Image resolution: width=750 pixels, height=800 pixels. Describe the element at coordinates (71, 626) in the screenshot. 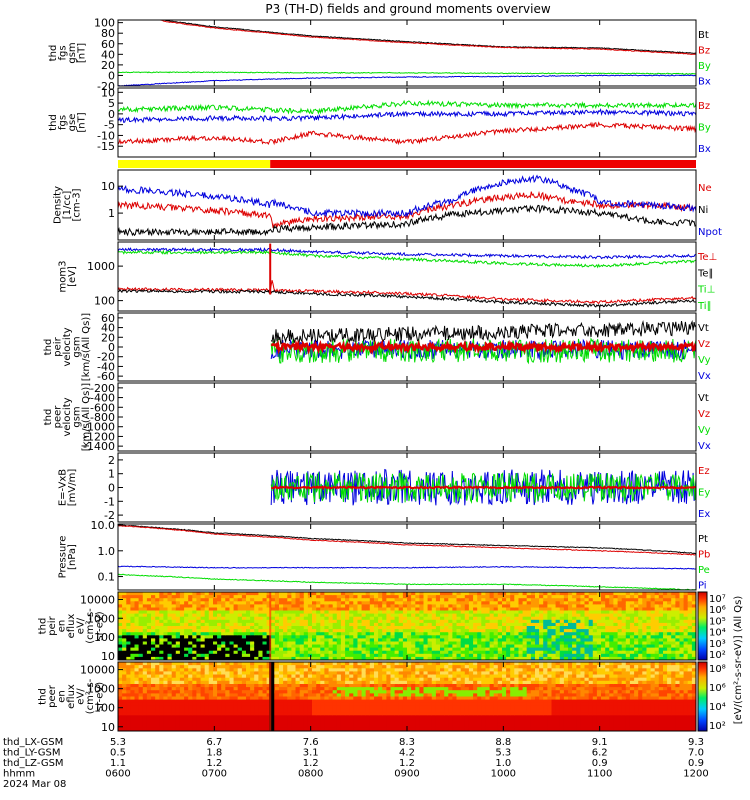

I see `svg-text: eflux` at that location.